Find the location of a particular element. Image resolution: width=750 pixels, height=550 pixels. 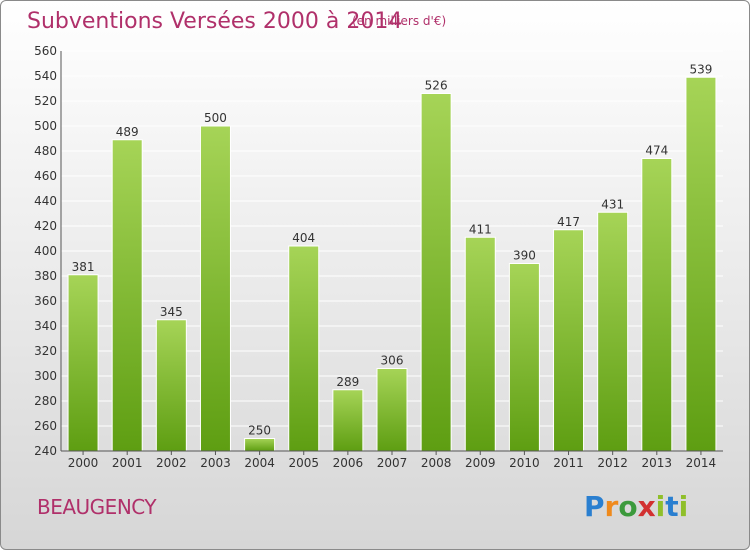

y-tick-label: 260 is located at coordinates (45, 426).